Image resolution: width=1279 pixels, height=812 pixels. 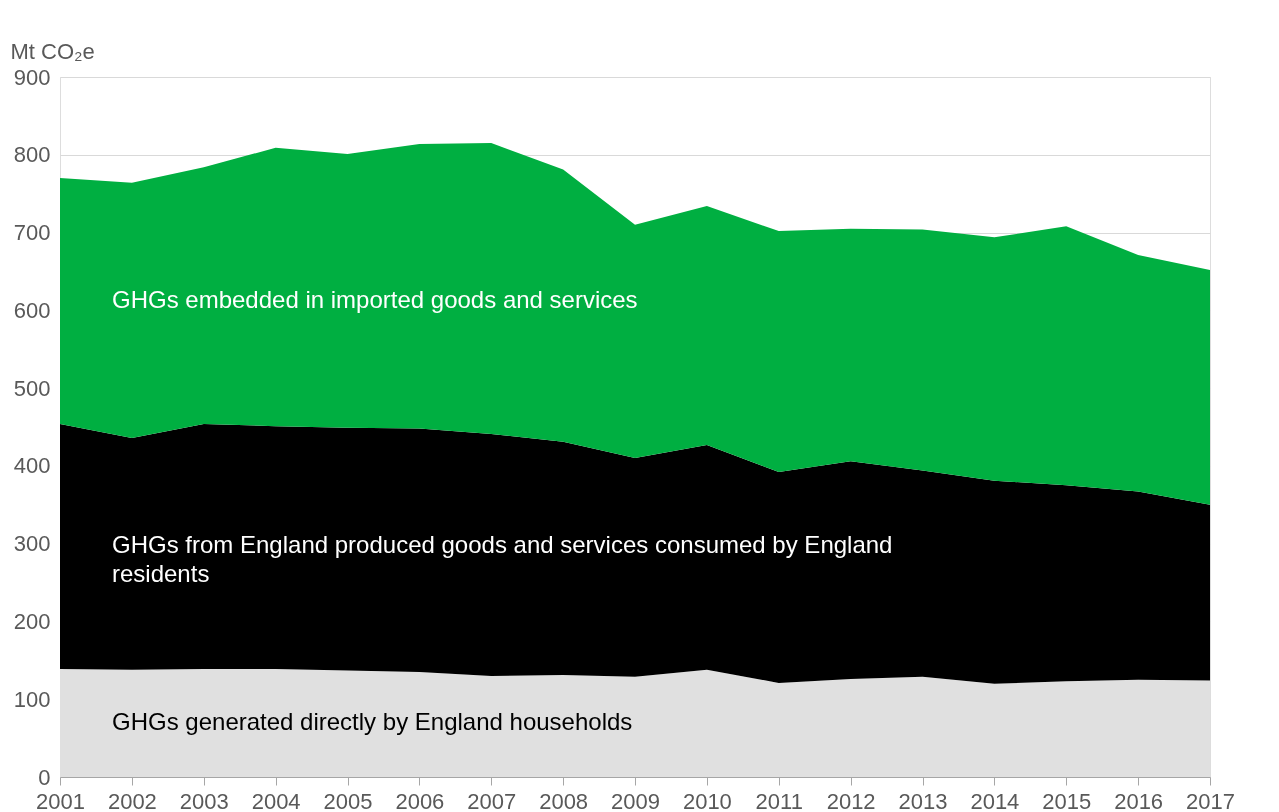 What do you see at coordinates (372, 721) in the screenshot?
I see `series-label: GHGs generated directly by England households` at bounding box center [372, 721].